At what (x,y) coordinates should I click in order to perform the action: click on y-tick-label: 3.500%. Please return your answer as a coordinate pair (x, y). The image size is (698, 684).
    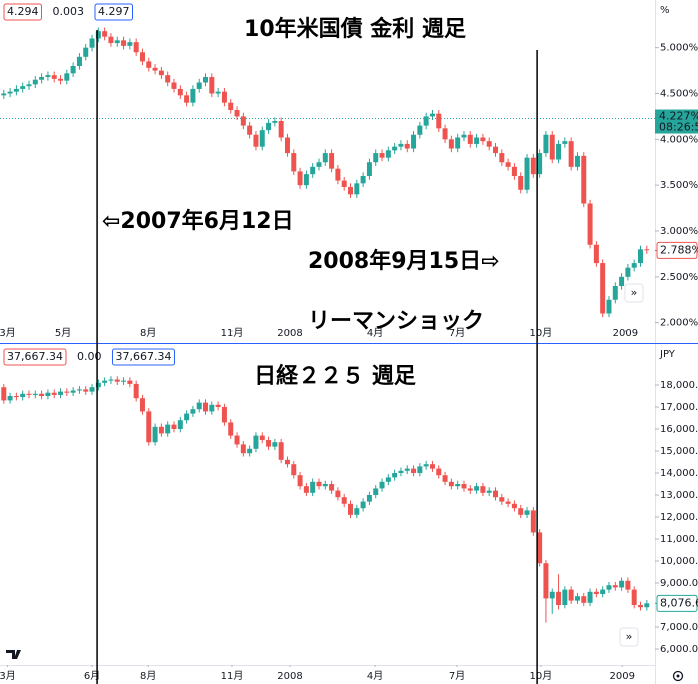
    Looking at the image, I should click on (679, 185).